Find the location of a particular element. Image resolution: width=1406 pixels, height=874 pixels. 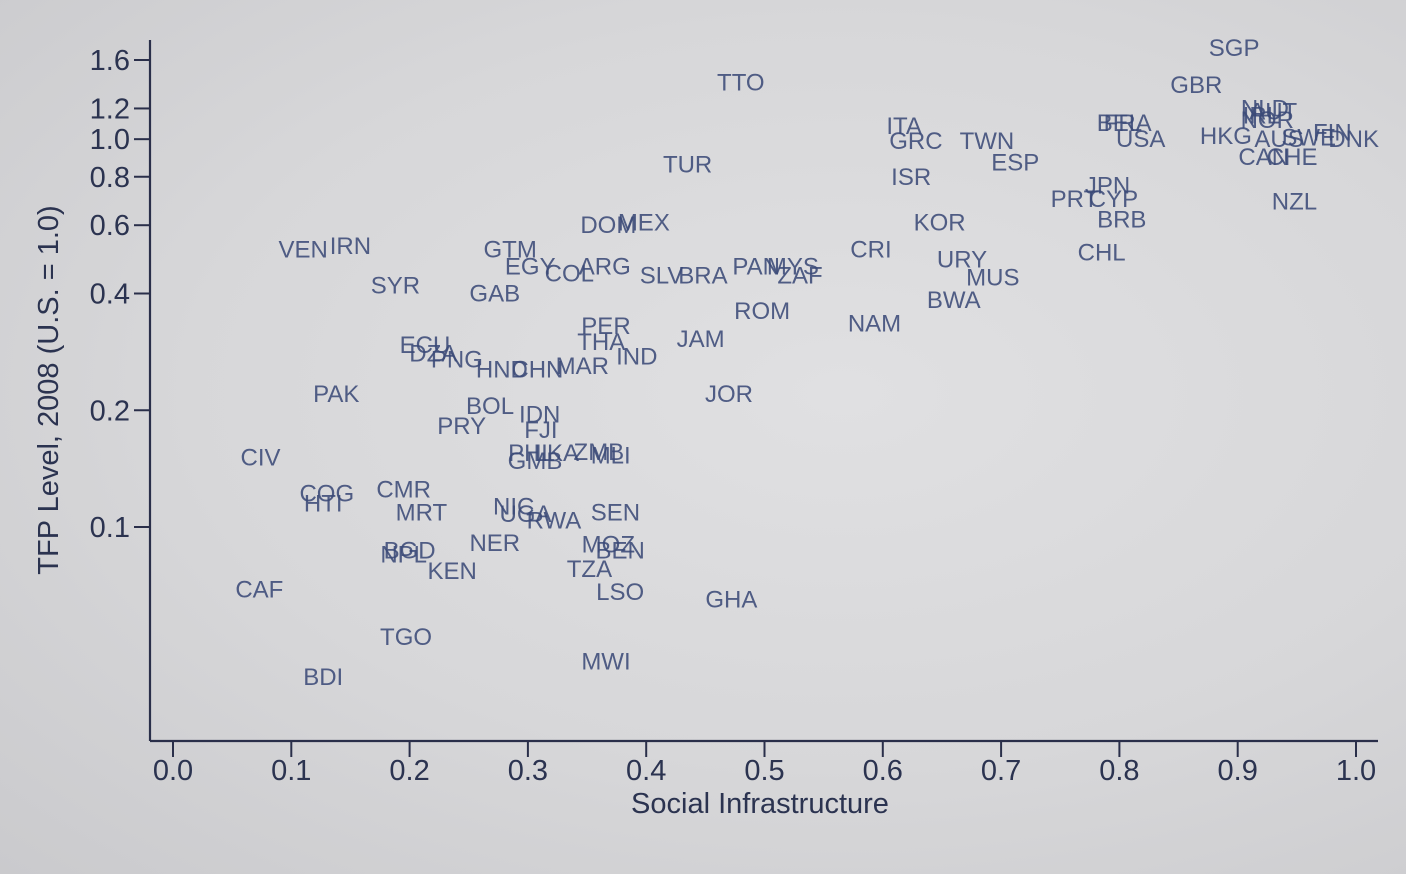

x-tick-label: 0.5 is located at coordinates (764, 771).